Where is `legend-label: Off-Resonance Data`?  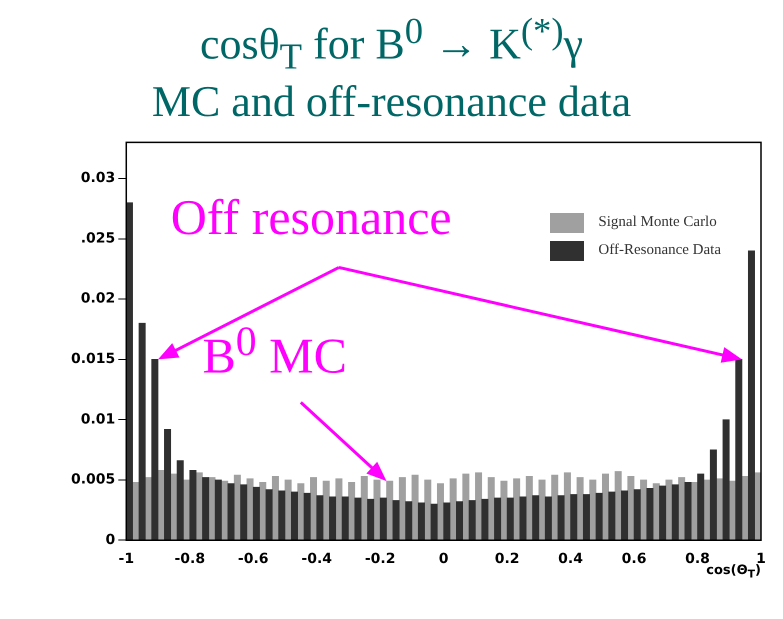
legend-label: Off-Resonance Data is located at coordinates (659, 251).